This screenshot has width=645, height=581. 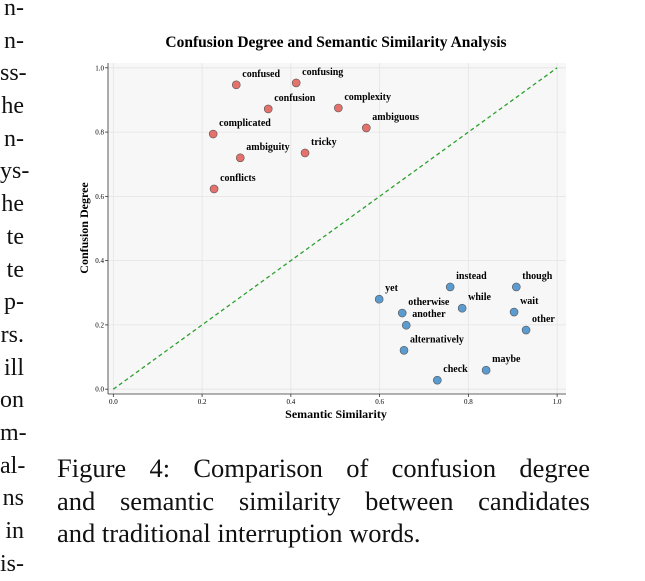 What do you see at coordinates (99, 133) in the screenshot?
I see `y-tick-label: 0.8` at bounding box center [99, 133].